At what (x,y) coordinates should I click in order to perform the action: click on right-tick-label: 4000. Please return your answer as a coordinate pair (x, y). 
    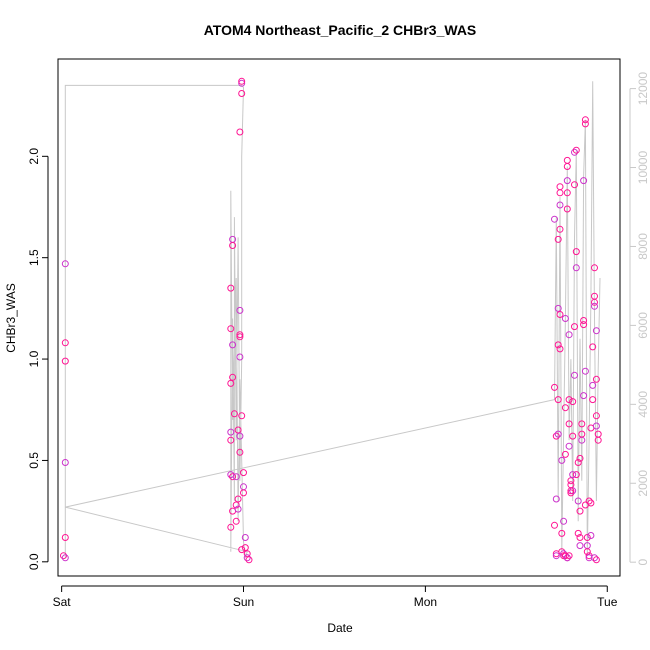
    Looking at the image, I should click on (643, 404).